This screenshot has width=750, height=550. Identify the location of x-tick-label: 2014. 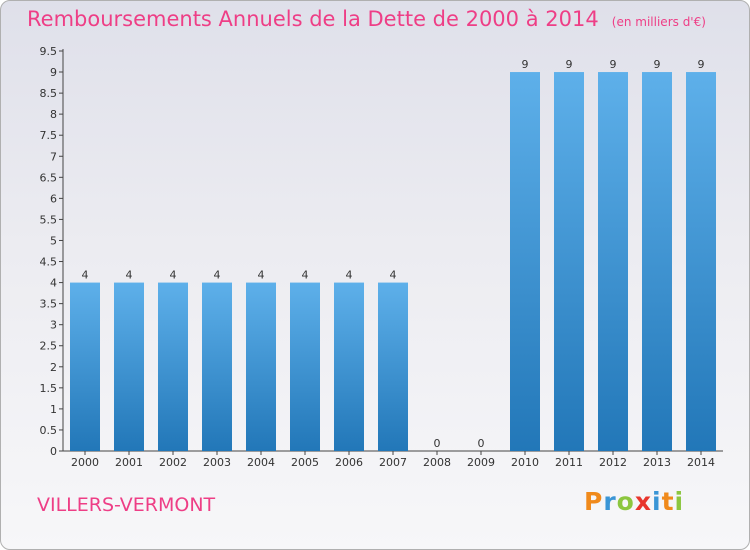
(701, 462).